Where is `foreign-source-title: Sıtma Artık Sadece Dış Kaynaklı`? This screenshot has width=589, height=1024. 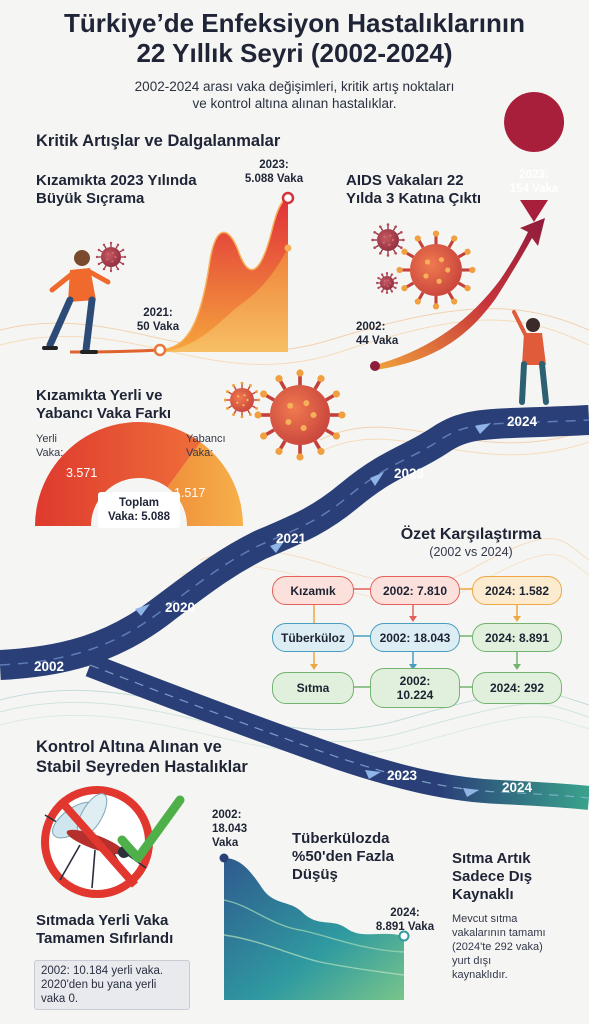 foreign-source-title: Sıtma Artık Sadece Dış Kaynaklı is located at coordinates (492, 877).